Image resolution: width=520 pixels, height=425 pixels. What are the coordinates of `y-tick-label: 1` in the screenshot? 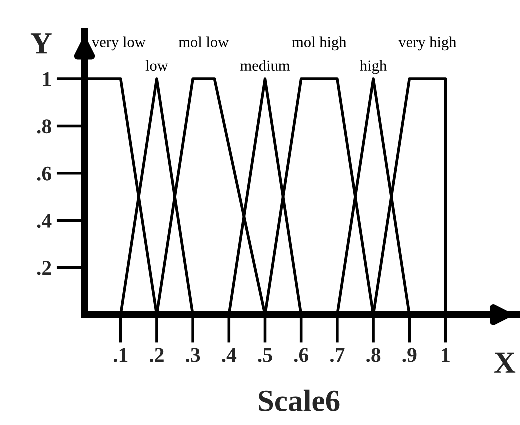 It's located at (47, 79).